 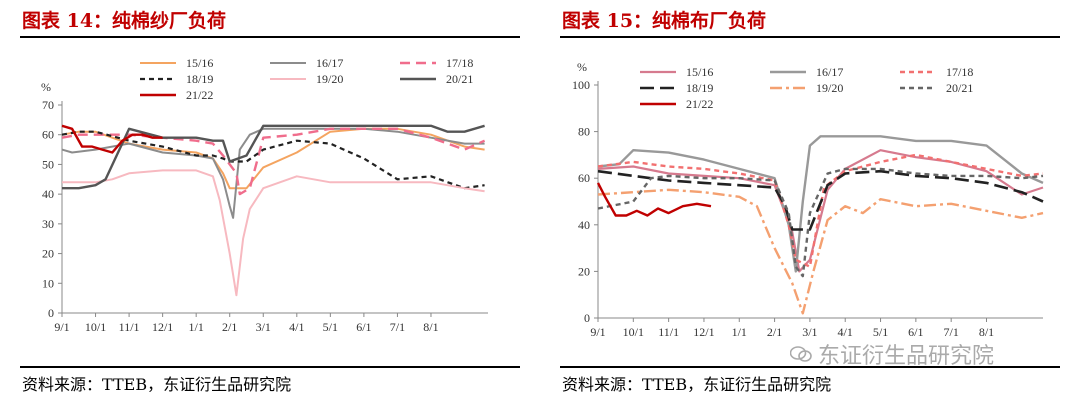 What do you see at coordinates (48, 164) in the screenshot?
I see `y-tick-label: 50` at bounding box center [48, 164].